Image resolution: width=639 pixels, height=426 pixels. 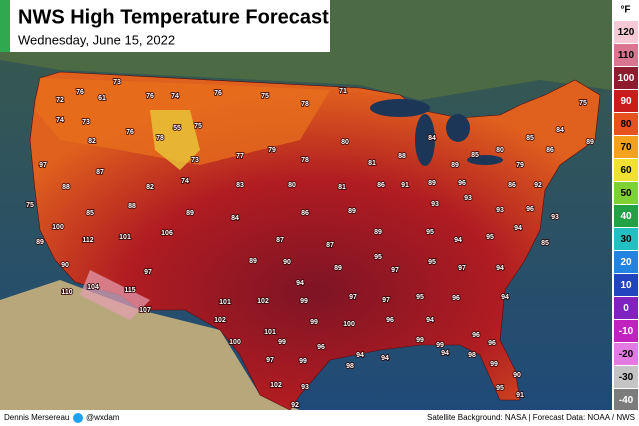 What do you see at coordinates (198, 126) in the screenshot?
I see `temperature-label: 75` at bounding box center [198, 126].